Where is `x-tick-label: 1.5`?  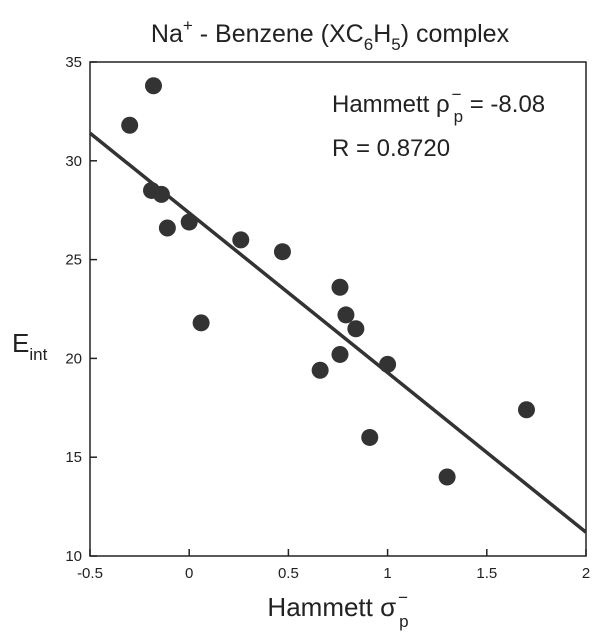
x-tick-label: 1.5 is located at coordinates (486, 573).